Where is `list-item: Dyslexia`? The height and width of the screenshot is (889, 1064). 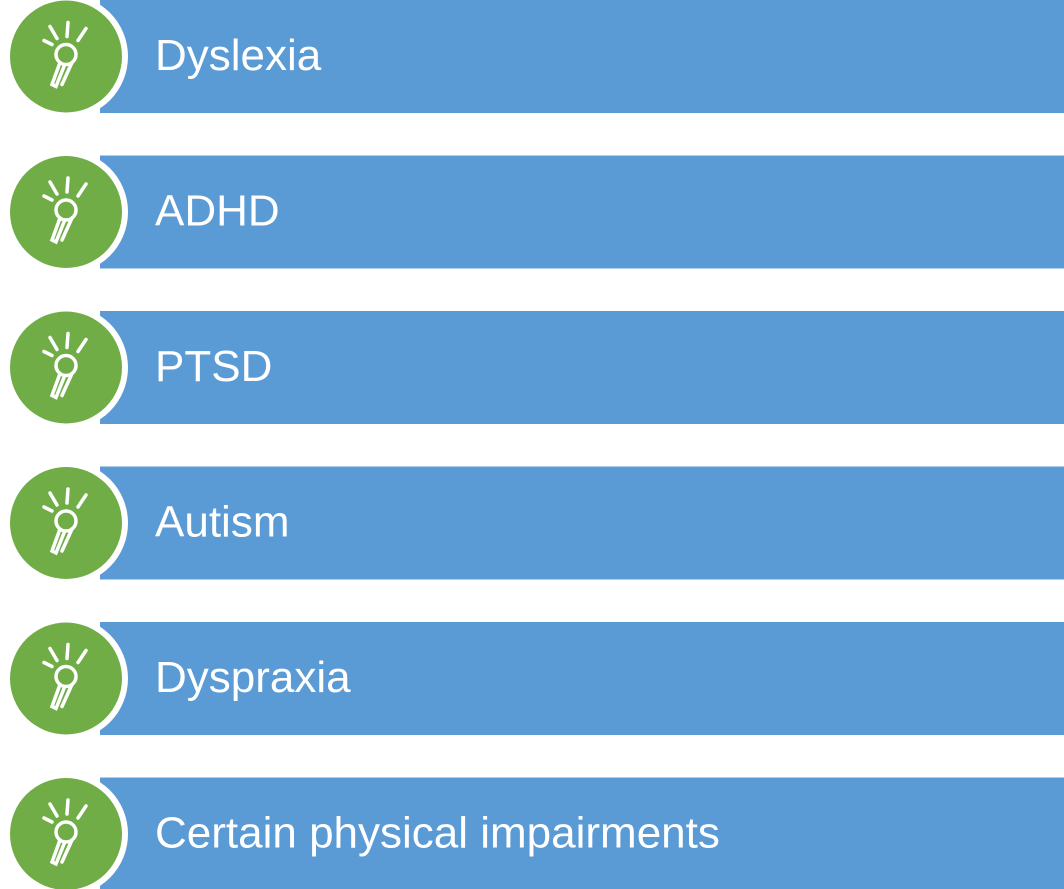 list-item: Dyslexia is located at coordinates (534, 59).